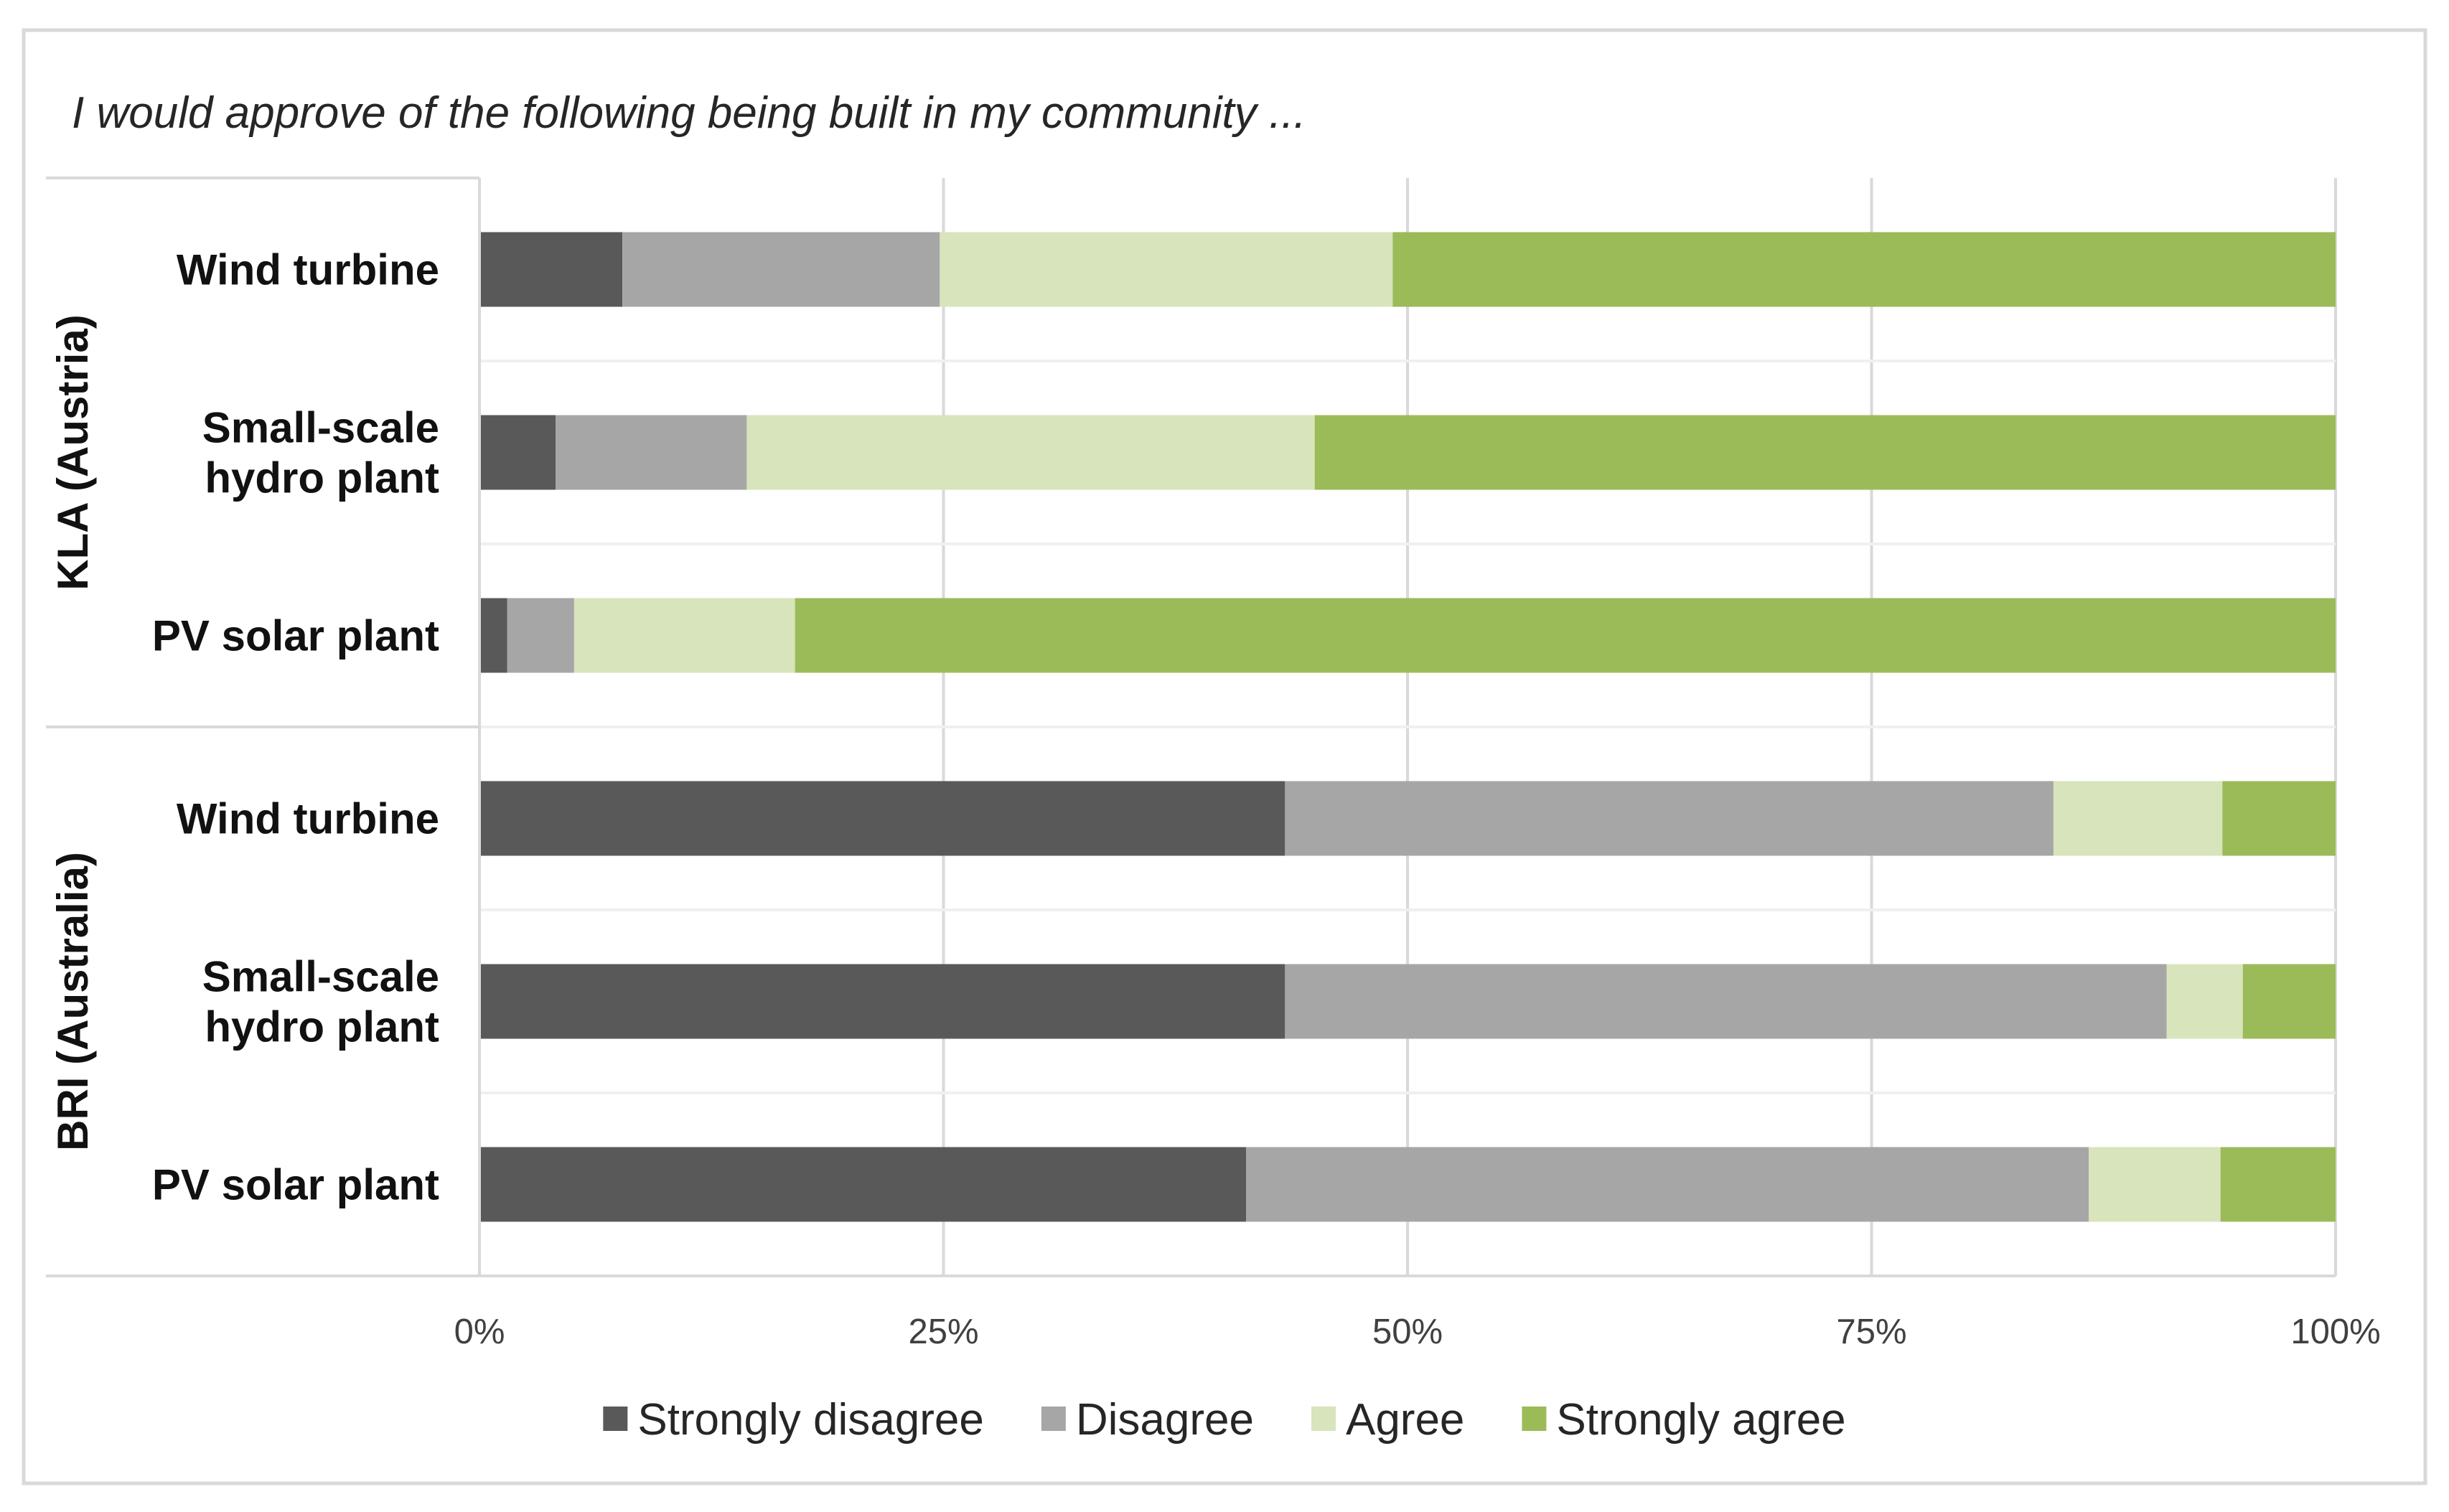  What do you see at coordinates (1669, 818) in the screenshot?
I see `bar-bri-australia-wind-turbine-disagree` at bounding box center [1669, 818].